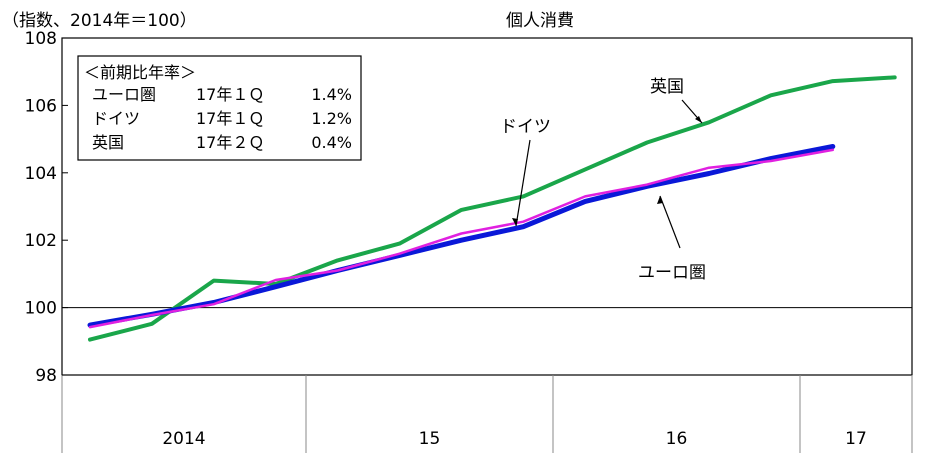  What do you see at coordinates (46, 207) in the screenshot?
I see `y-axis-ticks: 98 100 102 104 106 108` at bounding box center [46, 207].